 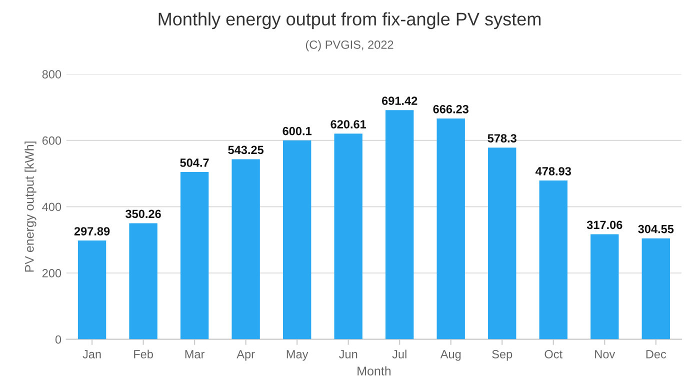 What do you see at coordinates (450, 355) in the screenshot?
I see `x-tick-label: Aug` at bounding box center [450, 355].